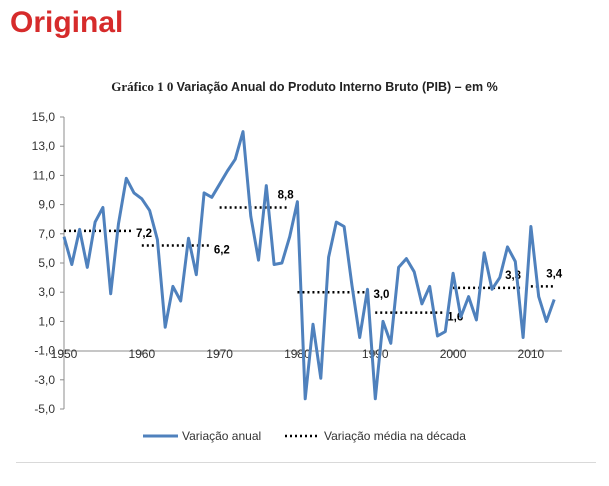  What do you see at coordinates (222, 250) in the screenshot?
I see `decade-average-label: 6,2` at bounding box center [222, 250].